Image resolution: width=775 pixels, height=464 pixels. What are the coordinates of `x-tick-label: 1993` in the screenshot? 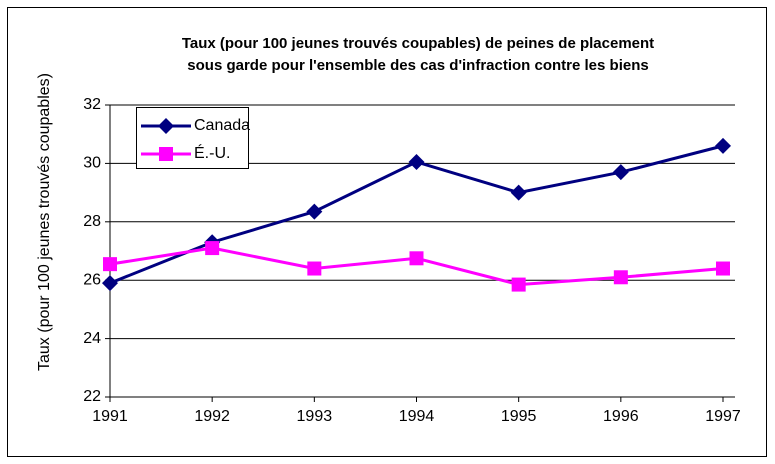 It's located at (315, 416).